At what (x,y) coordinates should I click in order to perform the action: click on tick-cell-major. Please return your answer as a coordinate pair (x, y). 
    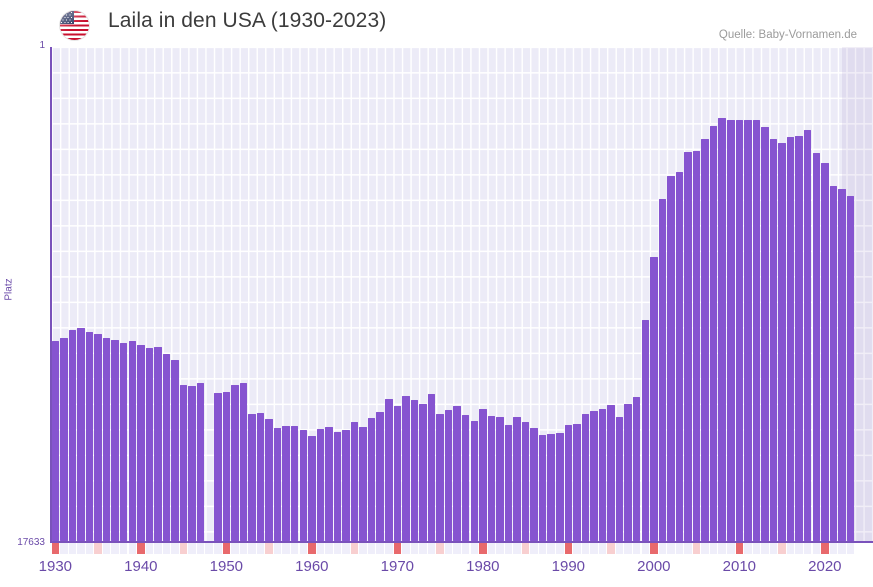
    Looking at the image, I should click on (483, 548).